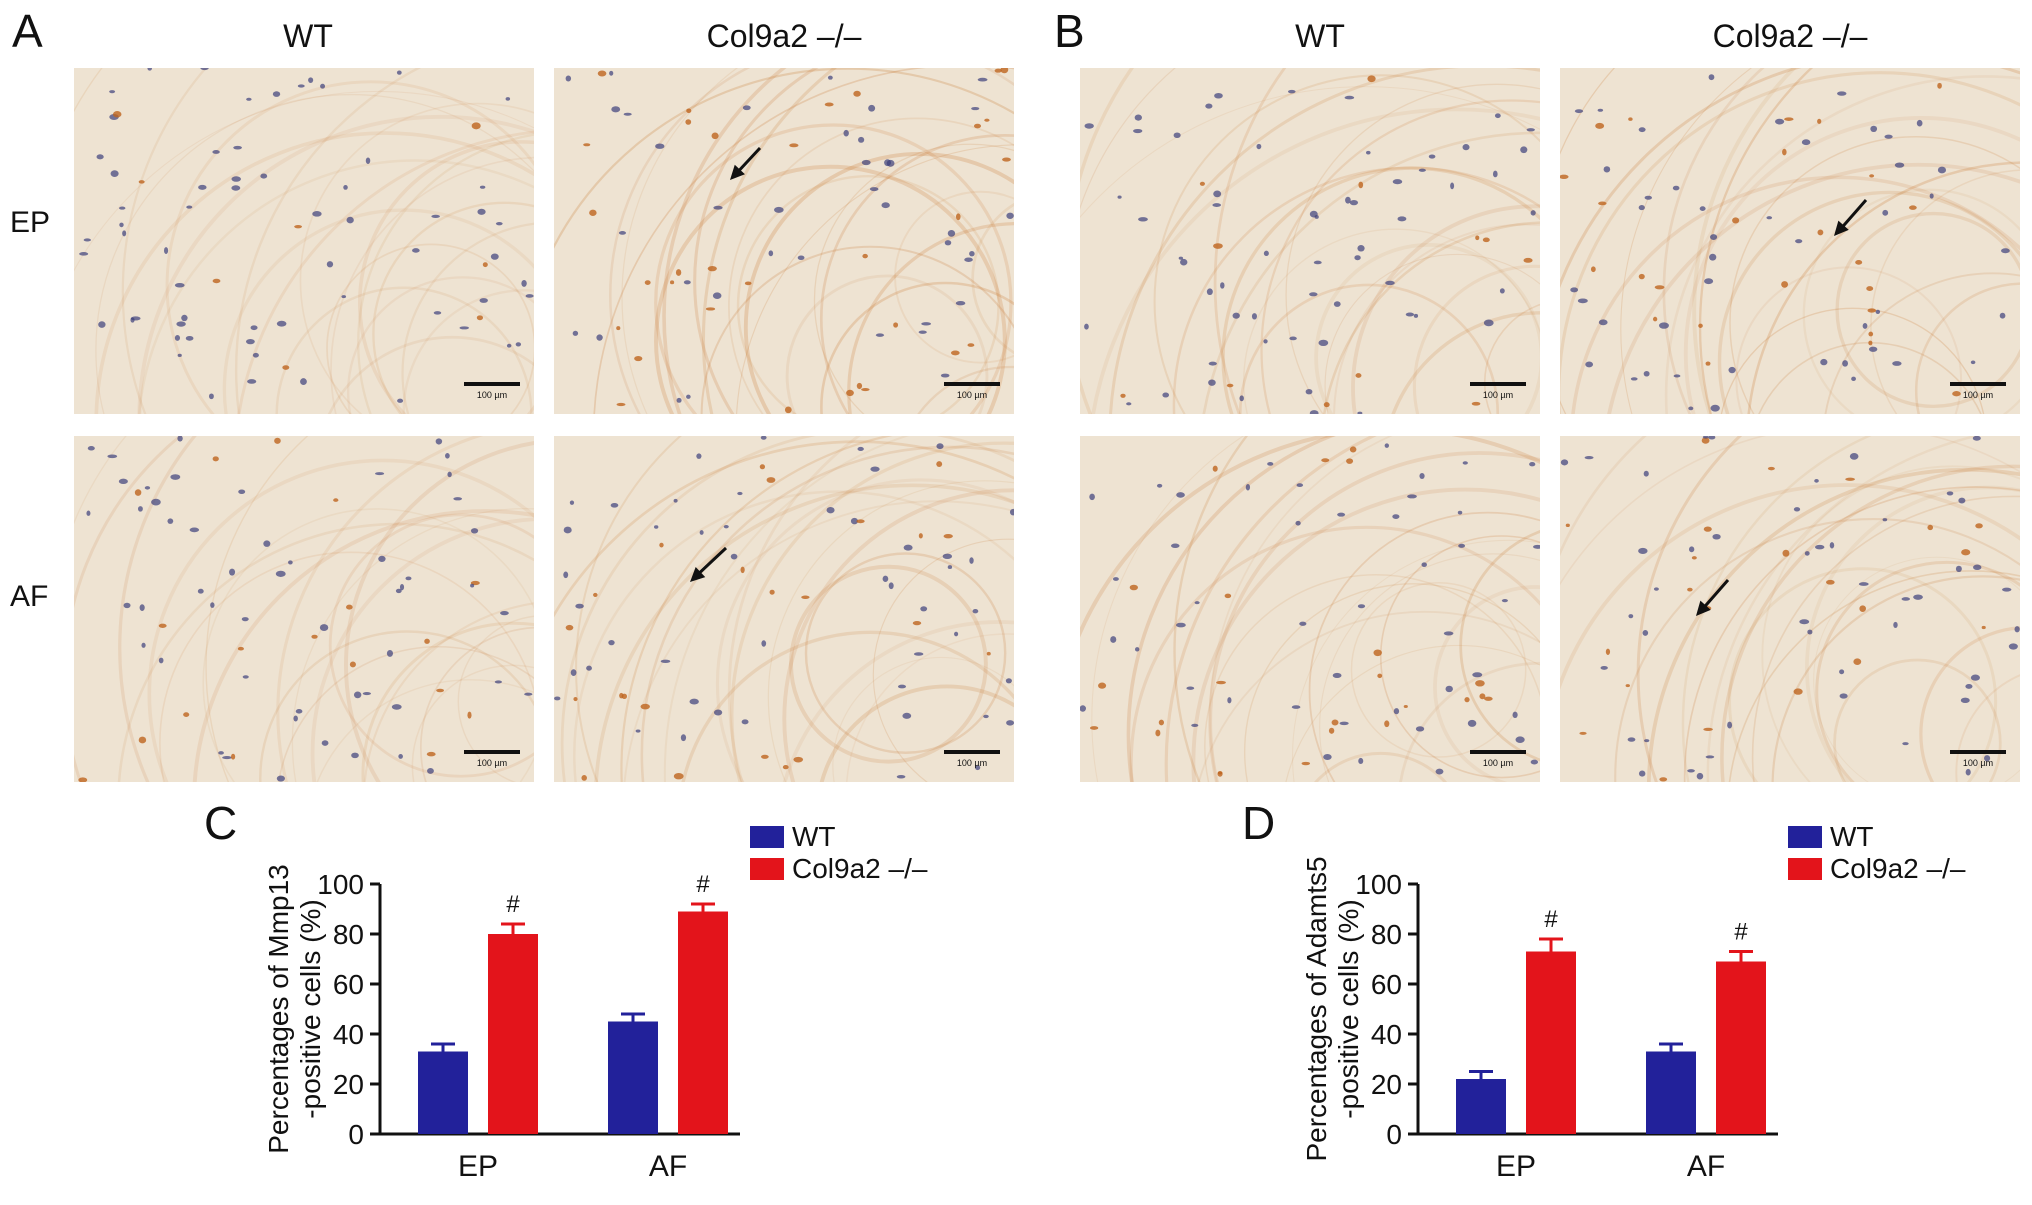 This screenshot has width=2032, height=1205. What do you see at coordinates (1320, 36) in the screenshot?
I see `column-label-wt-b: WT` at bounding box center [1320, 36].